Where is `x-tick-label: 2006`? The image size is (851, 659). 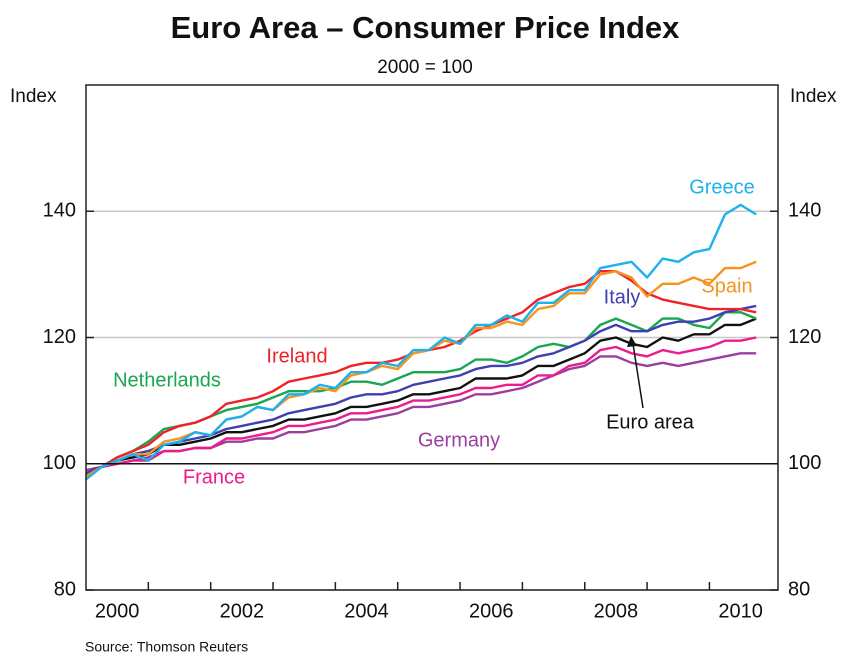 x-tick-label: 2006 is located at coordinates (491, 611).